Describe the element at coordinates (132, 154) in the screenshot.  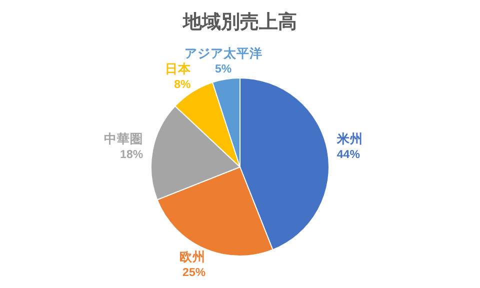
I see `data-label: 18%` at that location.